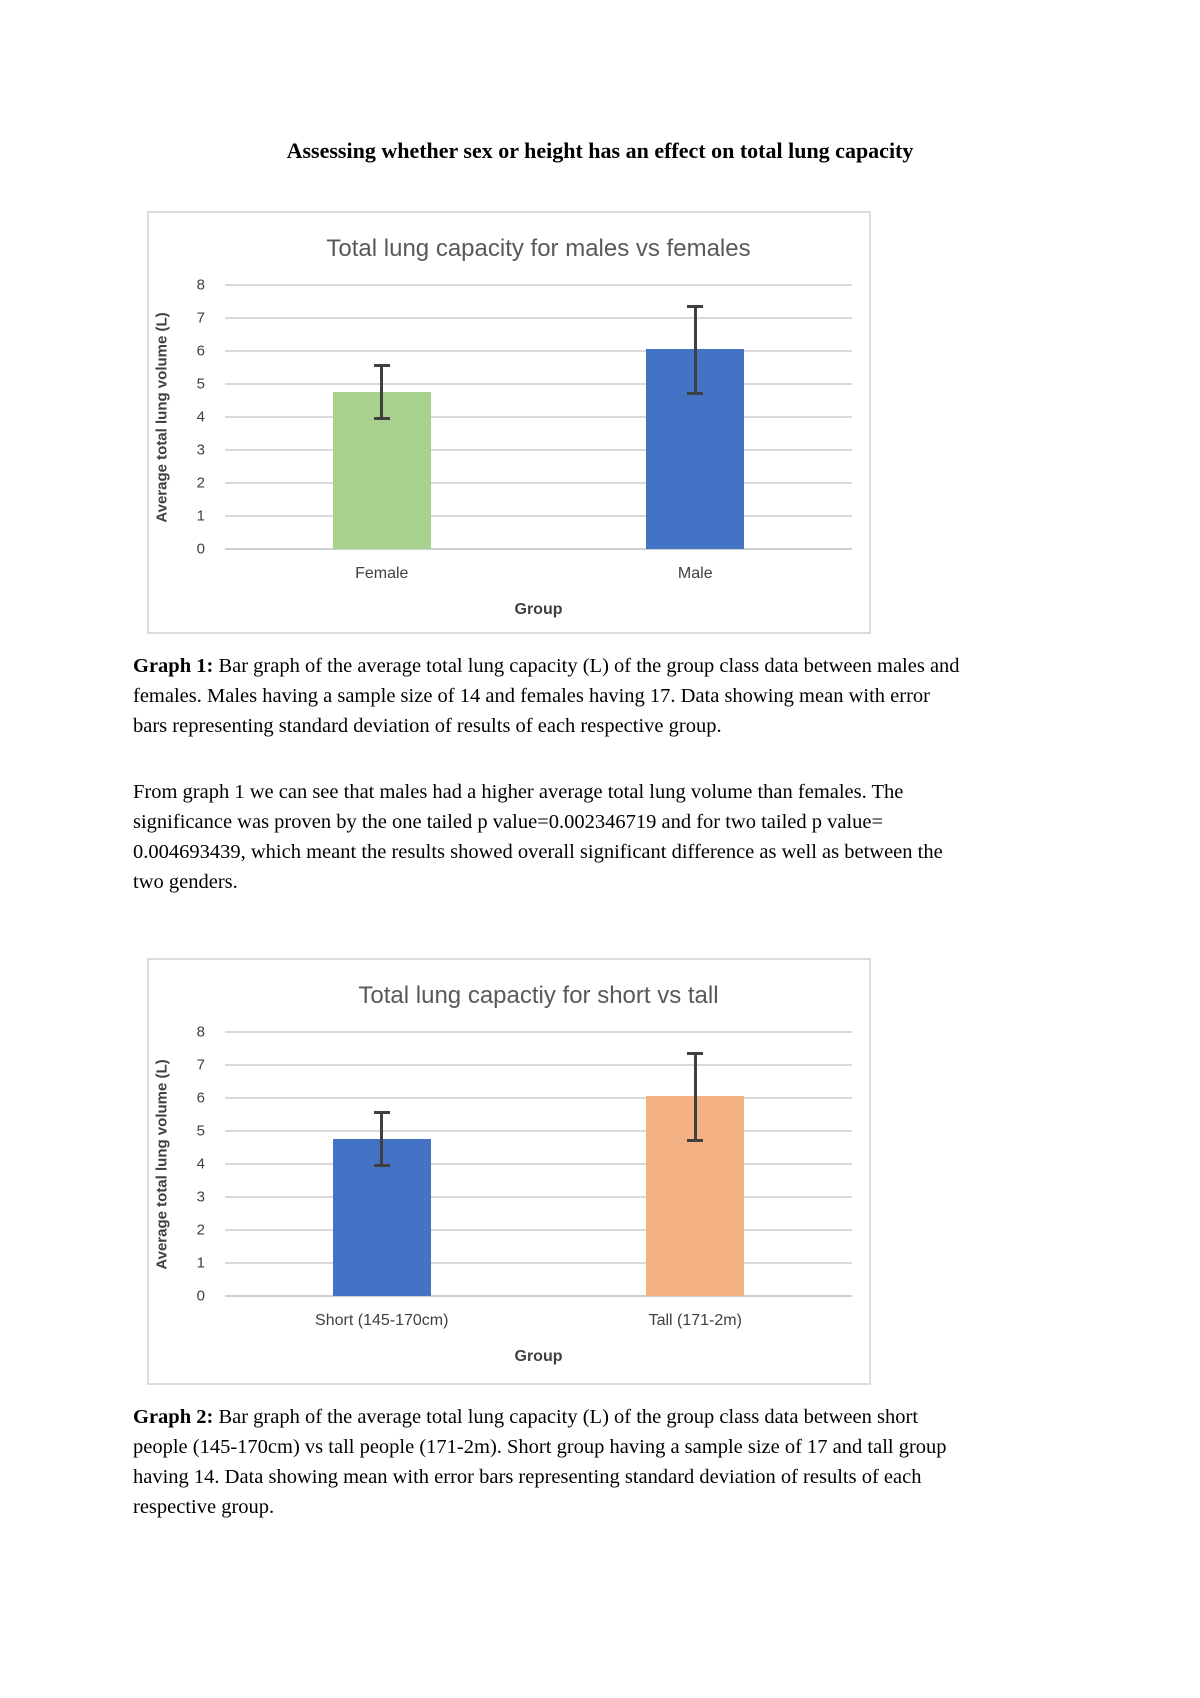 Image resolution: width=1200 pixels, height=1698 pixels. I want to click on x-tick-label-male: Male, so click(695, 573).